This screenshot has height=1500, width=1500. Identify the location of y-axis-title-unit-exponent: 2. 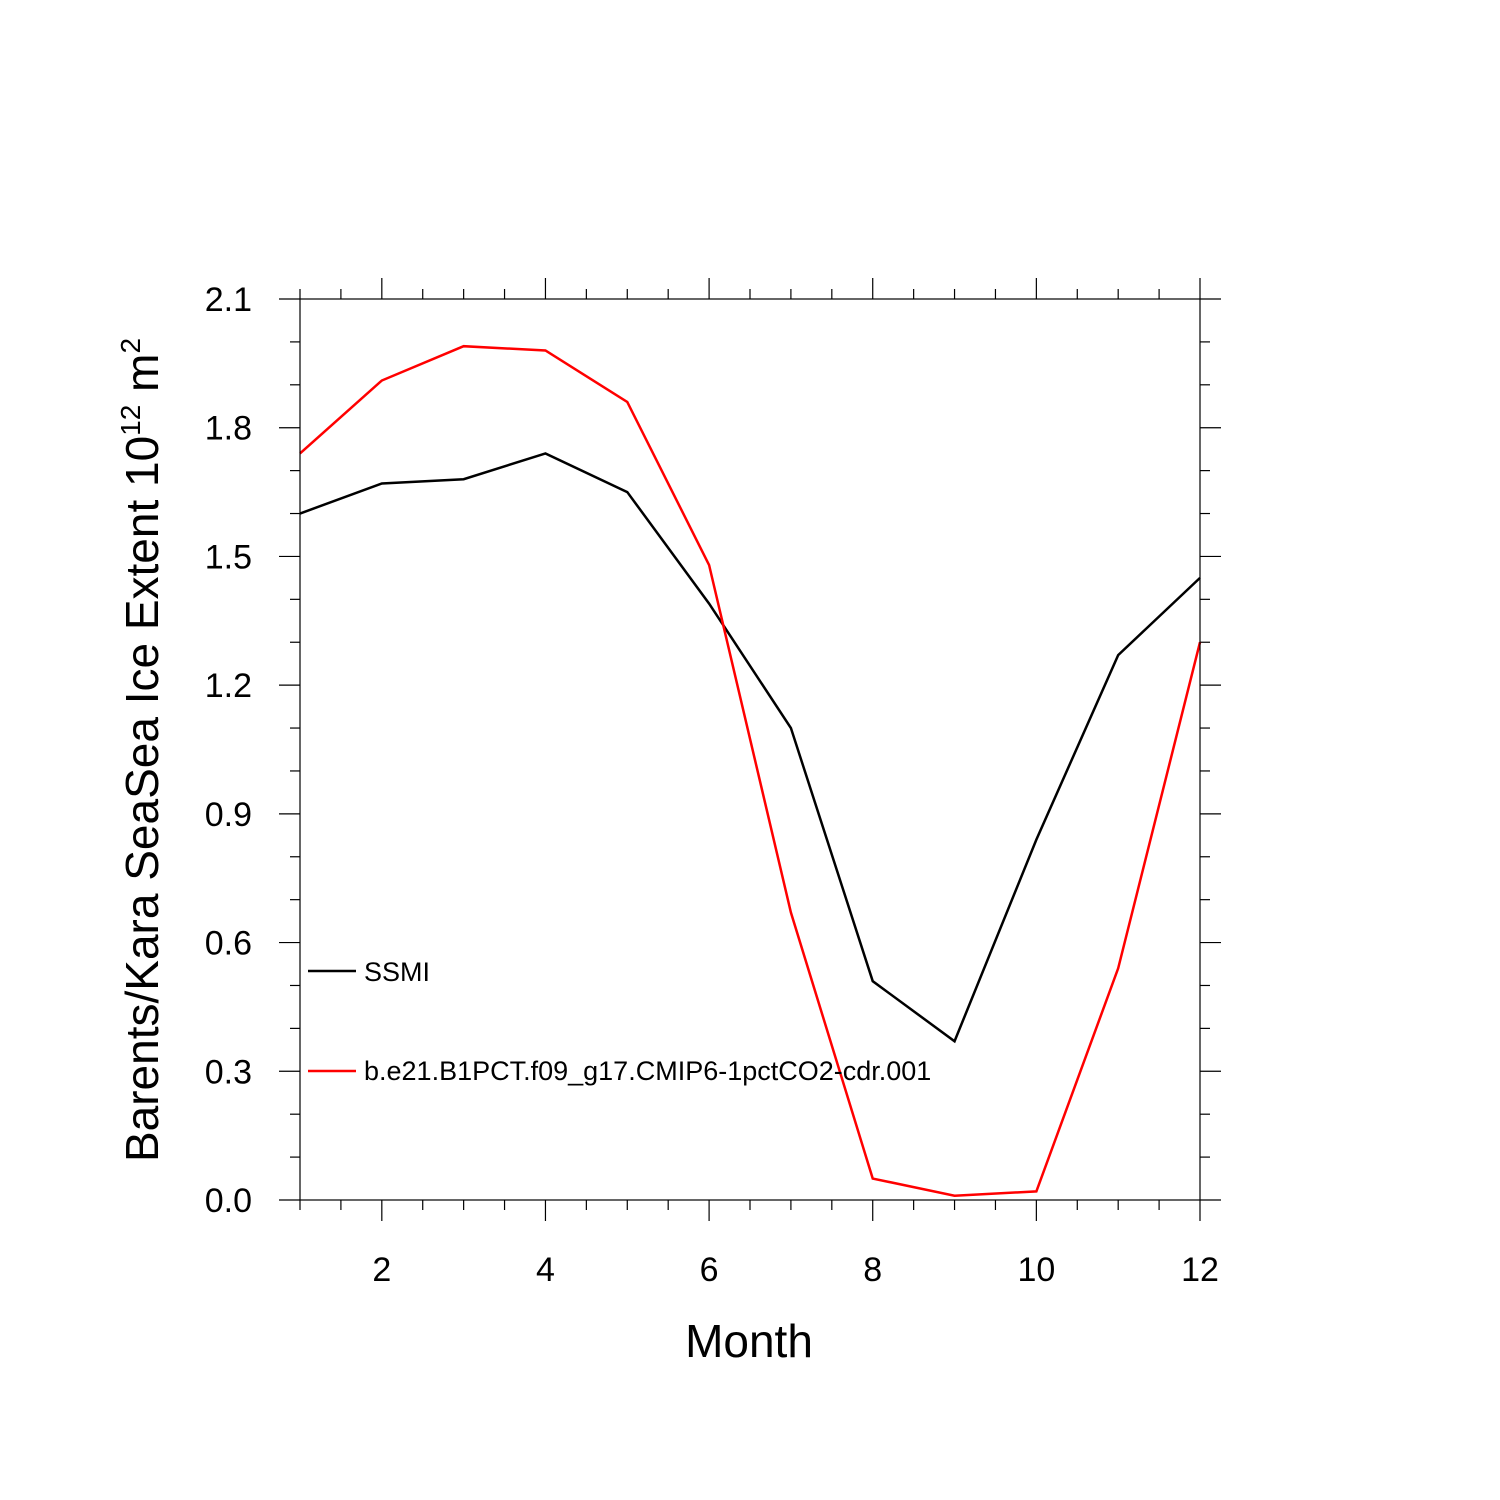
(130, 346).